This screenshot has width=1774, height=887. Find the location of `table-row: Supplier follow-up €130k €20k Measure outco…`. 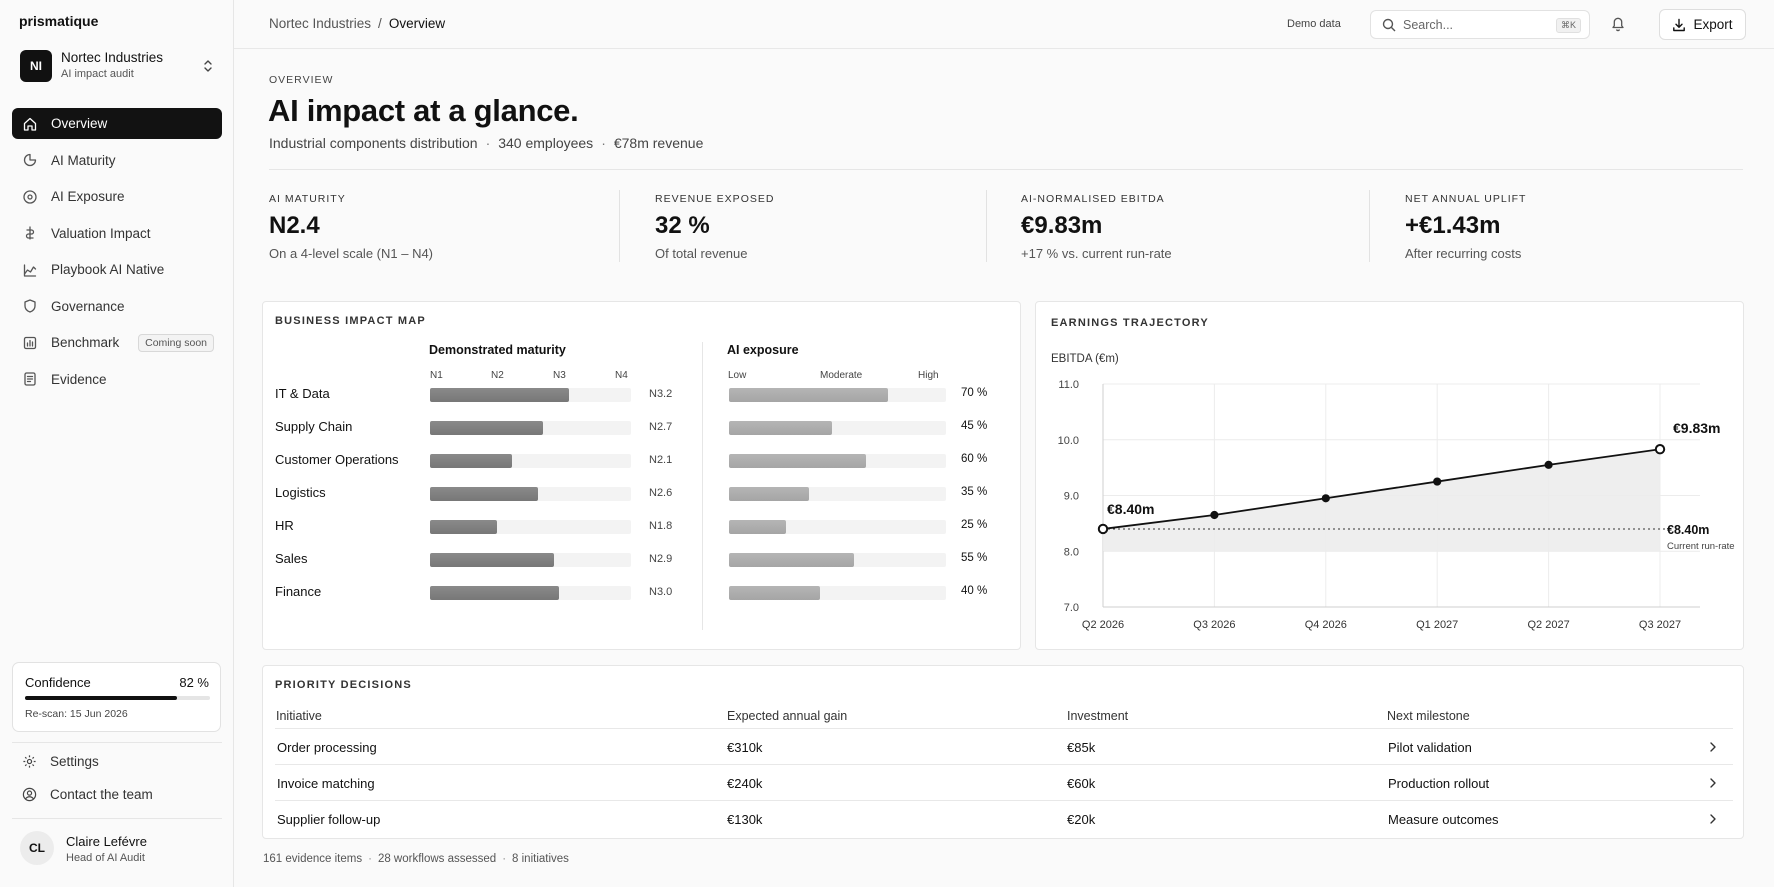

table-row: Supplier follow-up €130k €20k Measure outco… is located at coordinates (1004, 818).